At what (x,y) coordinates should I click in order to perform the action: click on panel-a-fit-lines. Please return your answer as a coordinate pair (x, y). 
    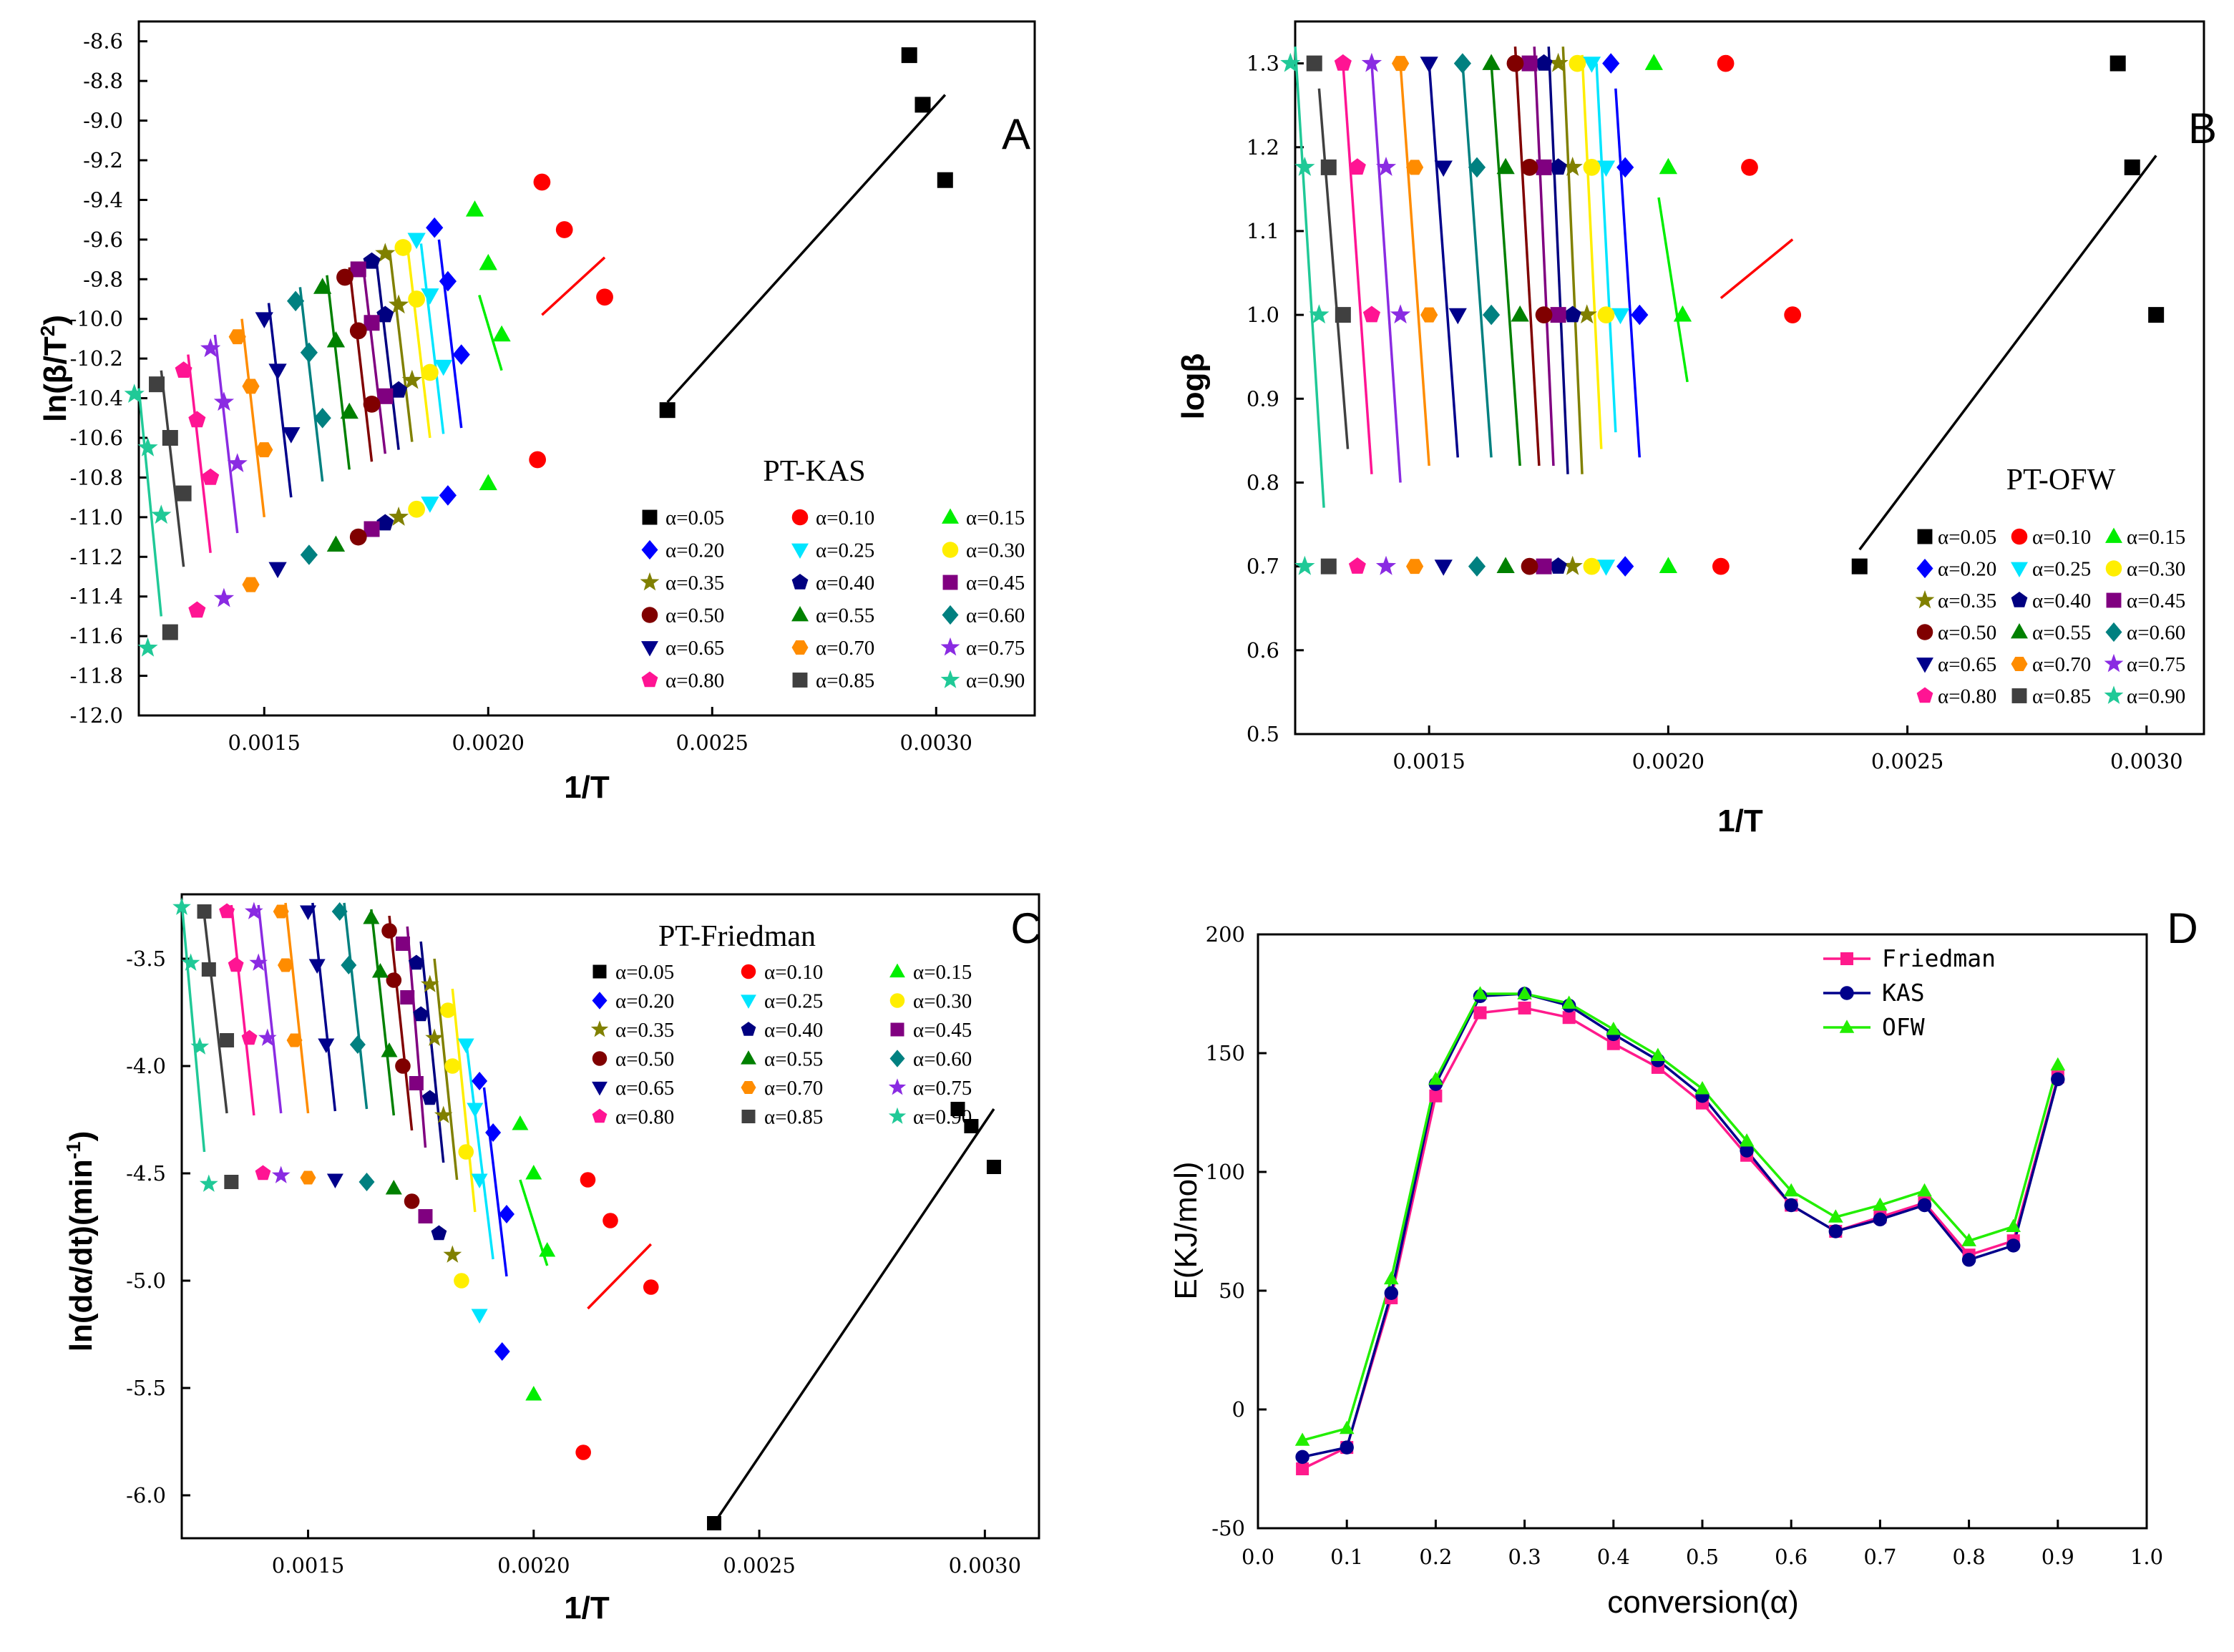
    Looking at the image, I should click on (542, 355).